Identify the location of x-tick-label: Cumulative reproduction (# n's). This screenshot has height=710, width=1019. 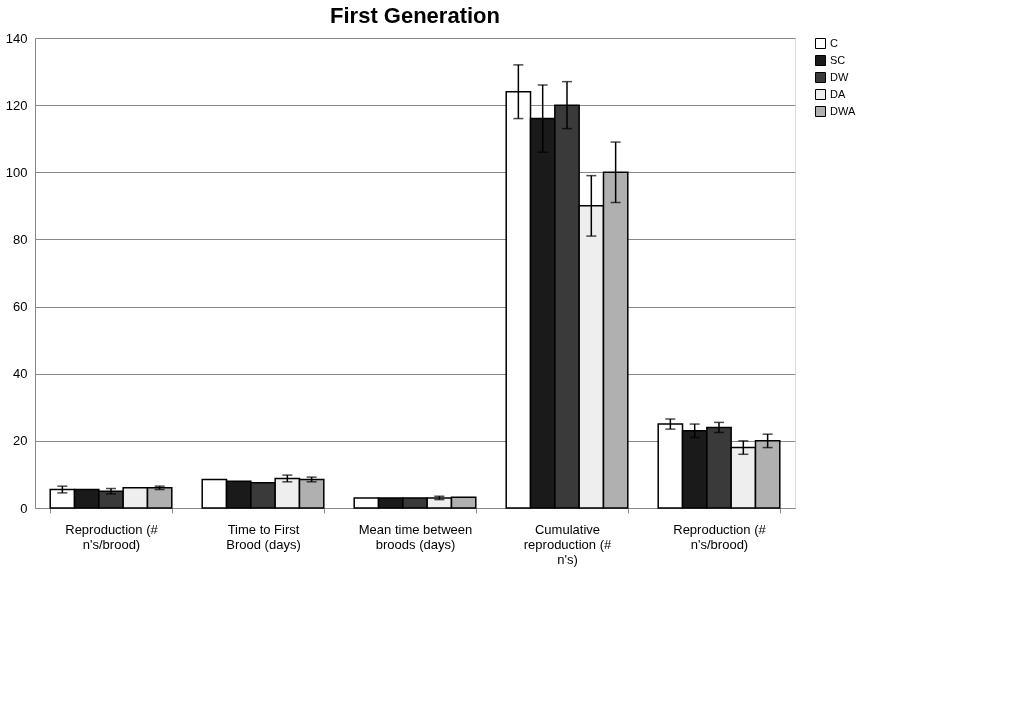
(567, 544).